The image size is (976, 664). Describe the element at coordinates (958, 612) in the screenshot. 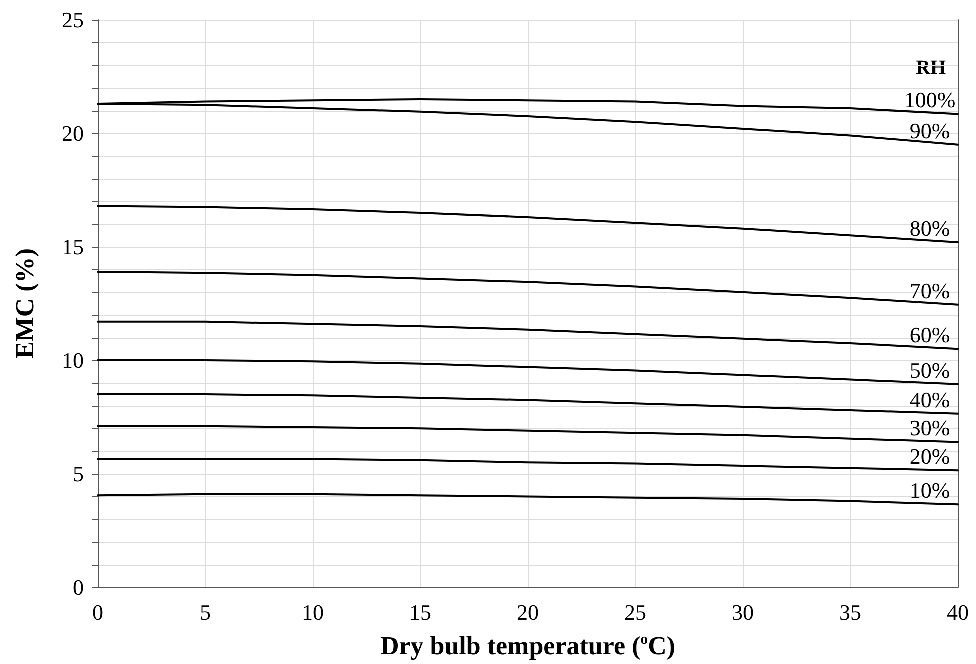

I see `x-tick-label: 40` at that location.